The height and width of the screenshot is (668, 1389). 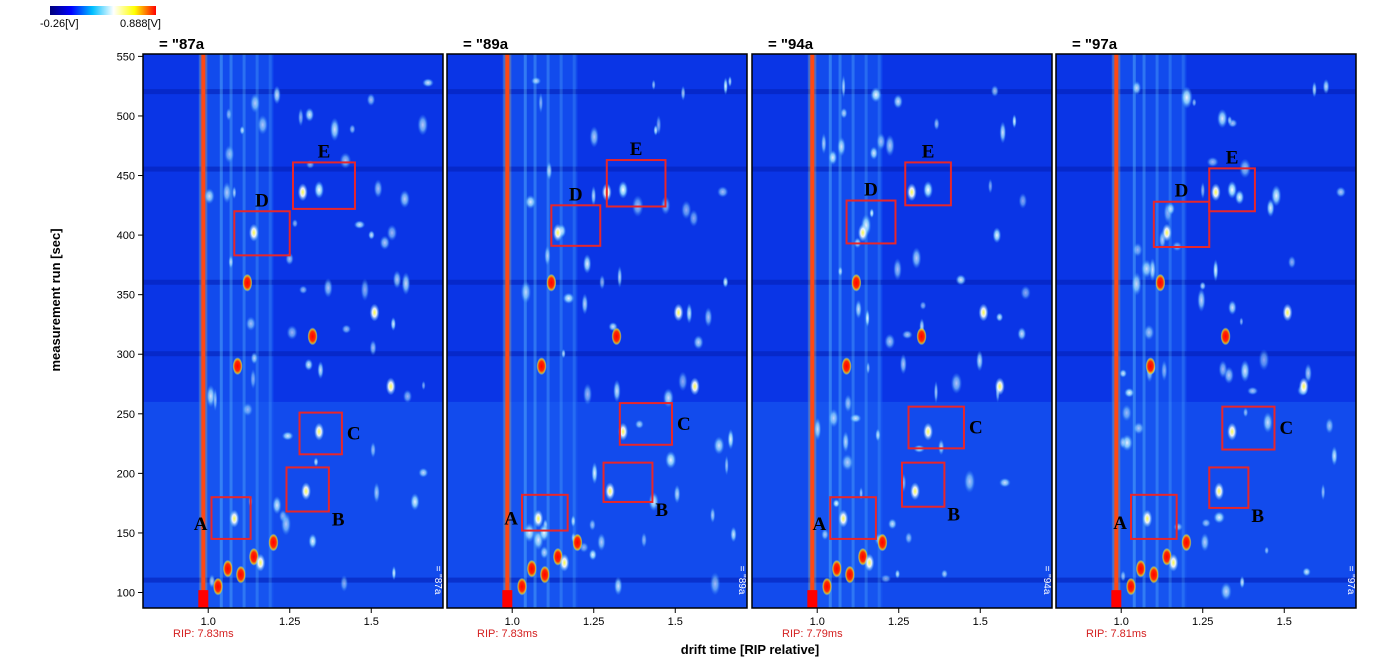 What do you see at coordinates (820, 524) in the screenshot?
I see `annotation-label-a: A` at bounding box center [820, 524].